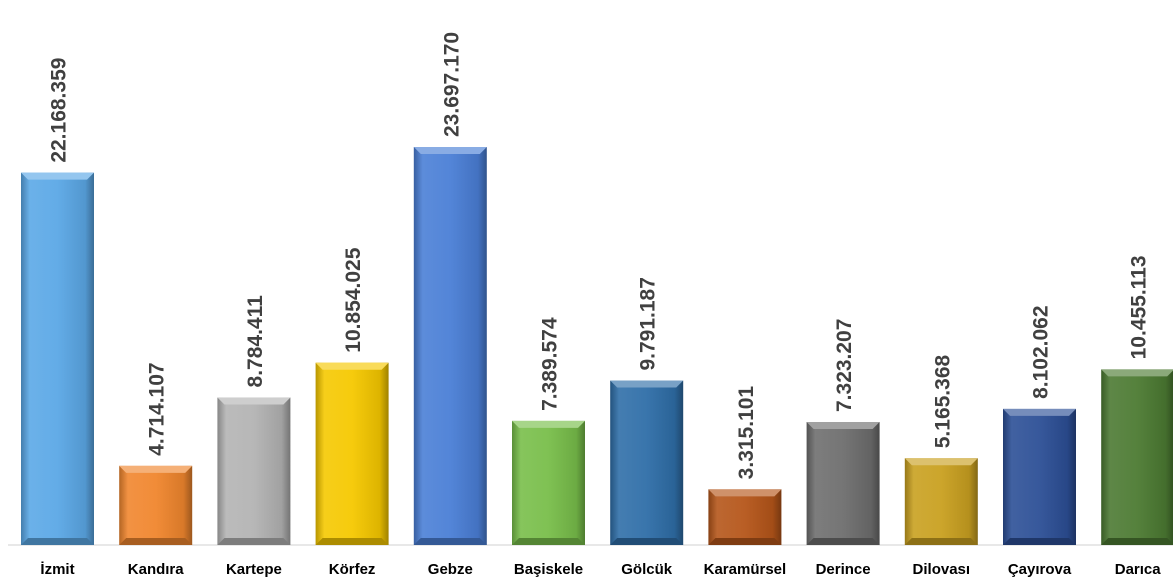 Image resolution: width=1173 pixels, height=582 pixels. What do you see at coordinates (1139, 307) in the screenshot?
I see `value-label: 10.455.113` at bounding box center [1139, 307].